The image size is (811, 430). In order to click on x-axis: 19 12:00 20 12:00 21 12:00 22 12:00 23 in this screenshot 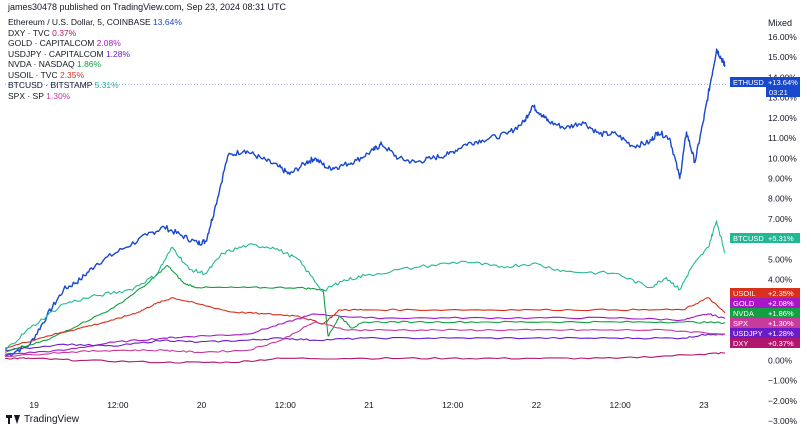, I will do `click(368, 405)`.